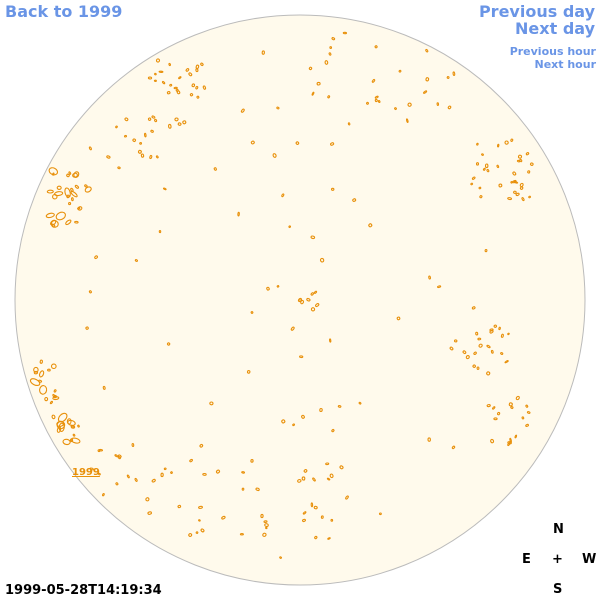 The image size is (600, 600). I want to click on back-to-year-link: Back to 1999, so click(64, 11).